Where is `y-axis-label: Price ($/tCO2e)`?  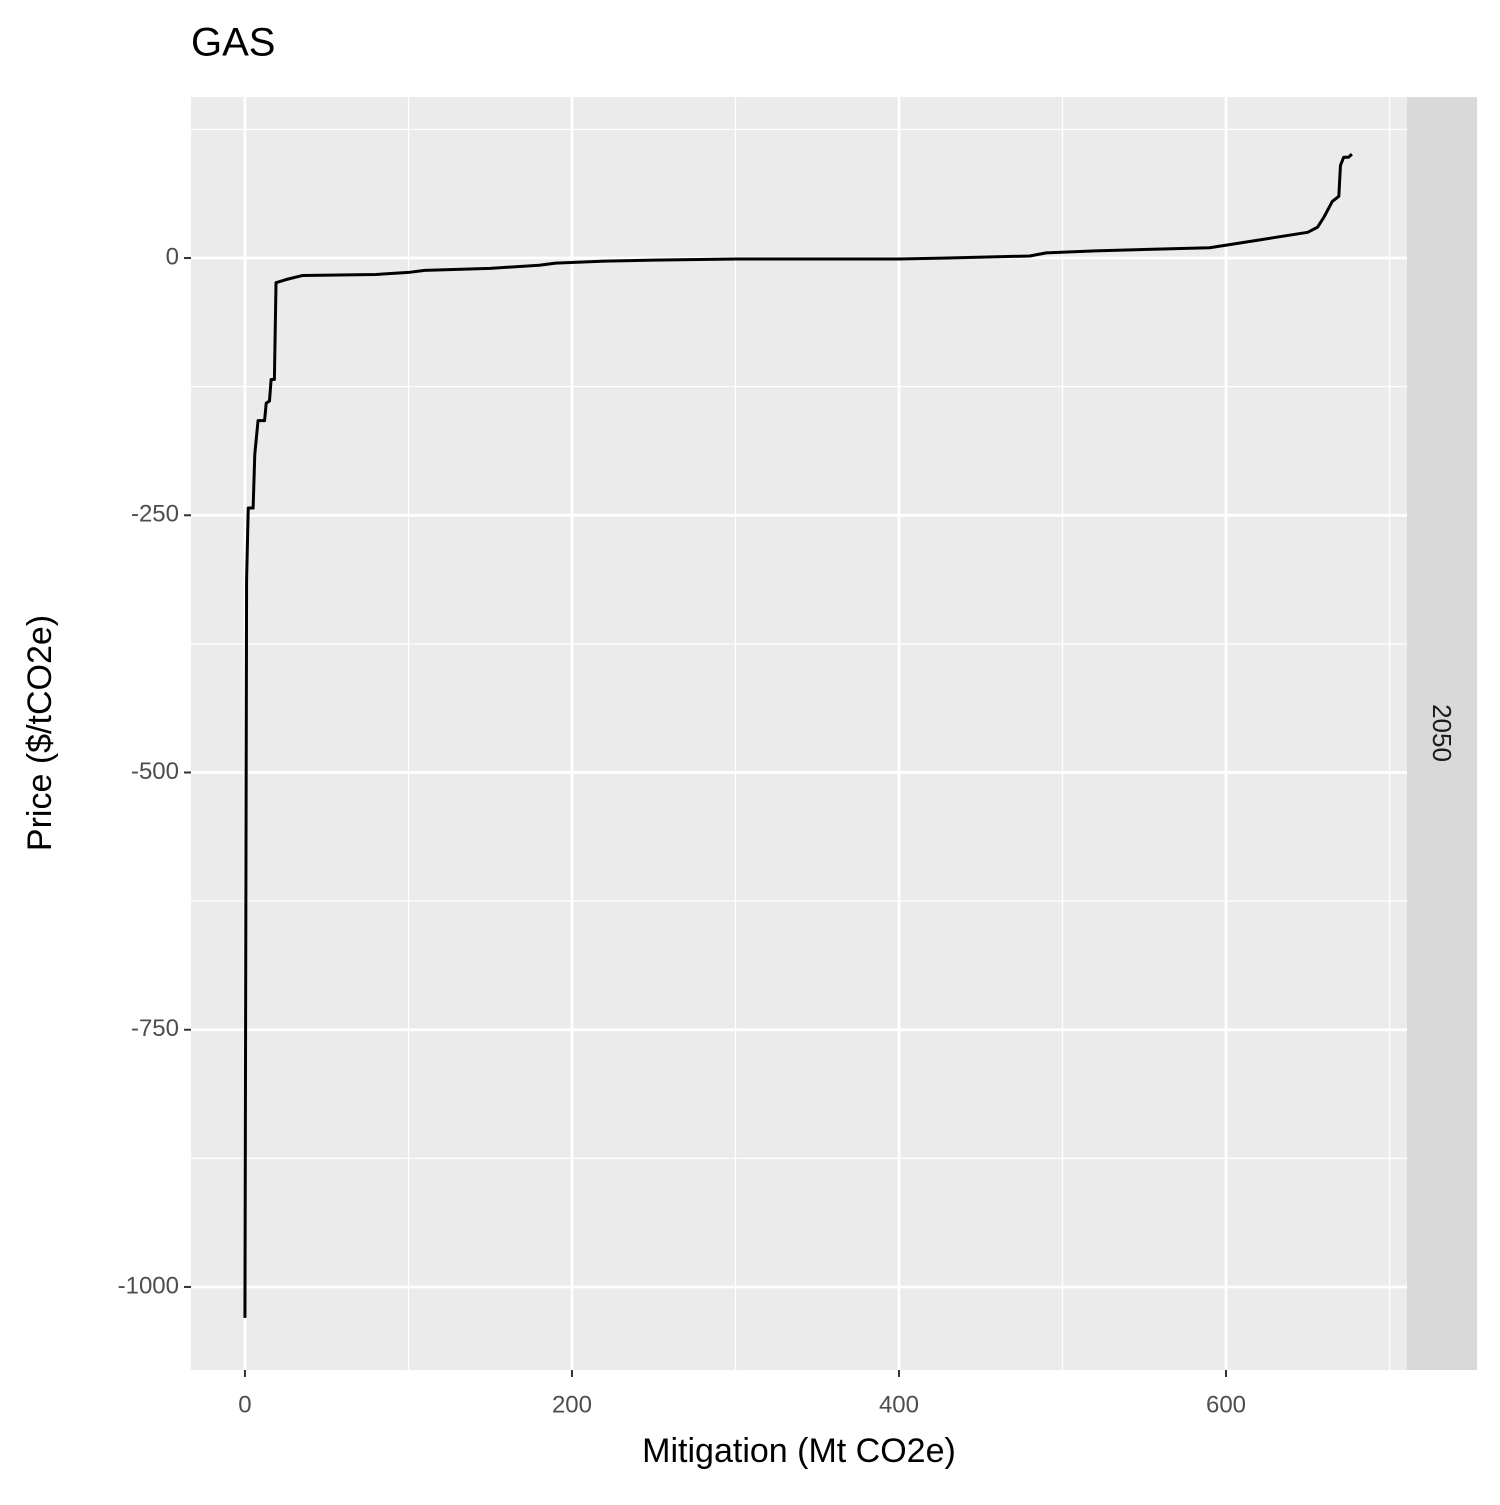
y-axis-label: Price ($/tCO2e) is located at coordinates (40, 733).